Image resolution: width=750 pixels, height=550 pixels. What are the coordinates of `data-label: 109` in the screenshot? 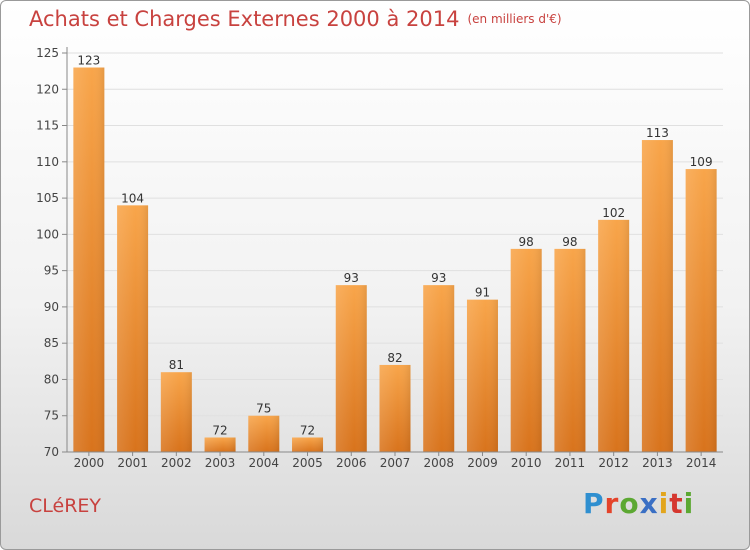 It's located at (701, 162).